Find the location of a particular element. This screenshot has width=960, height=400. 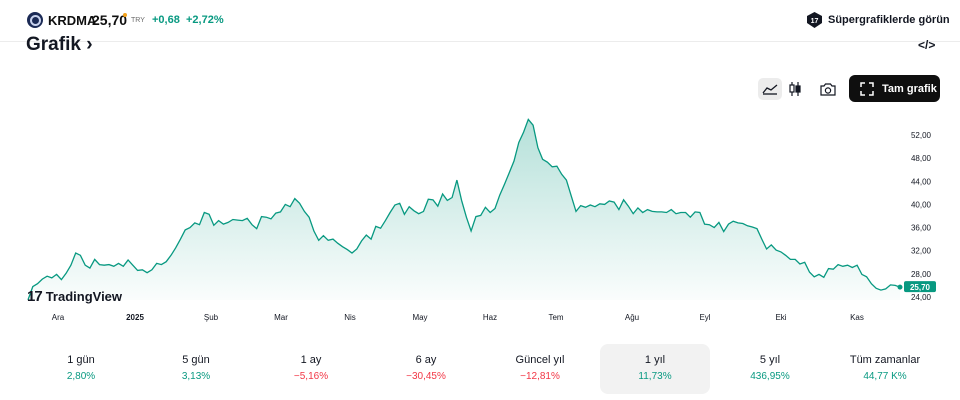

full-chart-button: Tam grafik is located at coordinates (894, 88).